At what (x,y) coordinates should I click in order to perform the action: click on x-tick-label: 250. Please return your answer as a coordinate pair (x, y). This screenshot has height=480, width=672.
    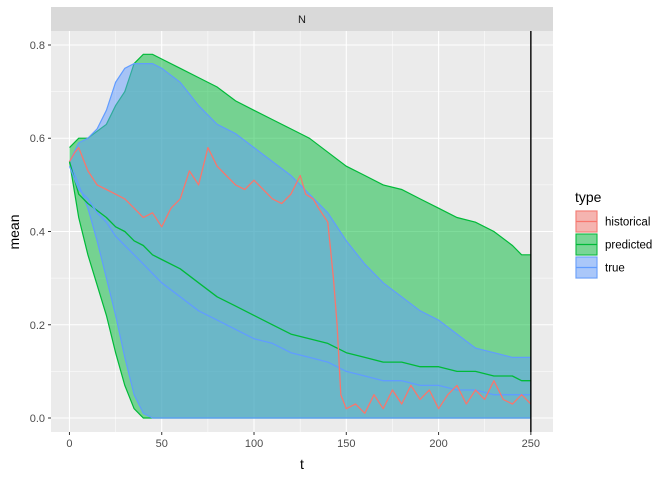
    Looking at the image, I should click on (531, 444).